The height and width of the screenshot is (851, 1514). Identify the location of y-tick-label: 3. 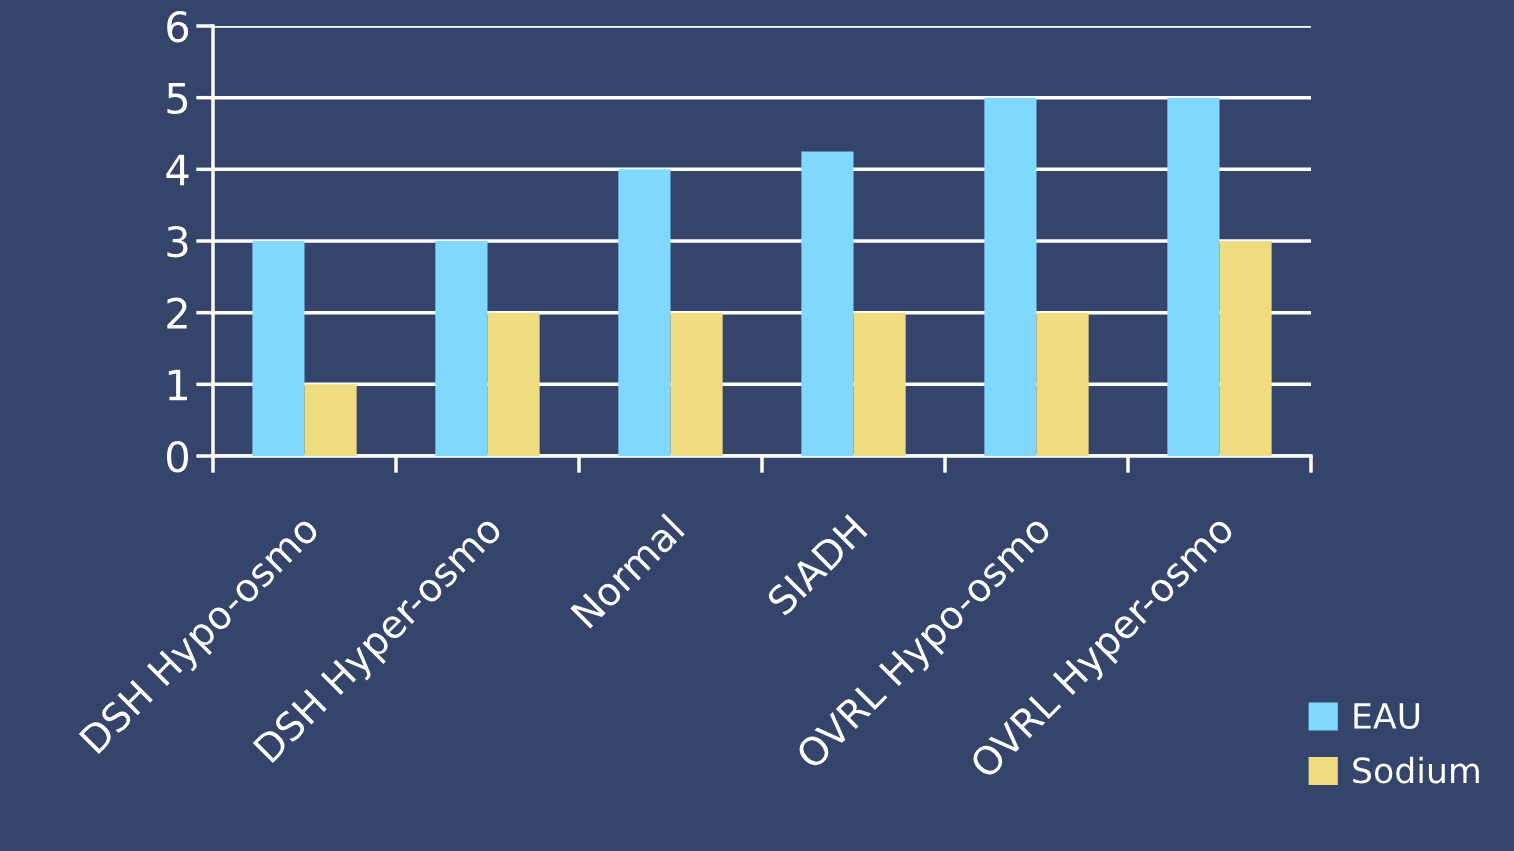
(177, 241).